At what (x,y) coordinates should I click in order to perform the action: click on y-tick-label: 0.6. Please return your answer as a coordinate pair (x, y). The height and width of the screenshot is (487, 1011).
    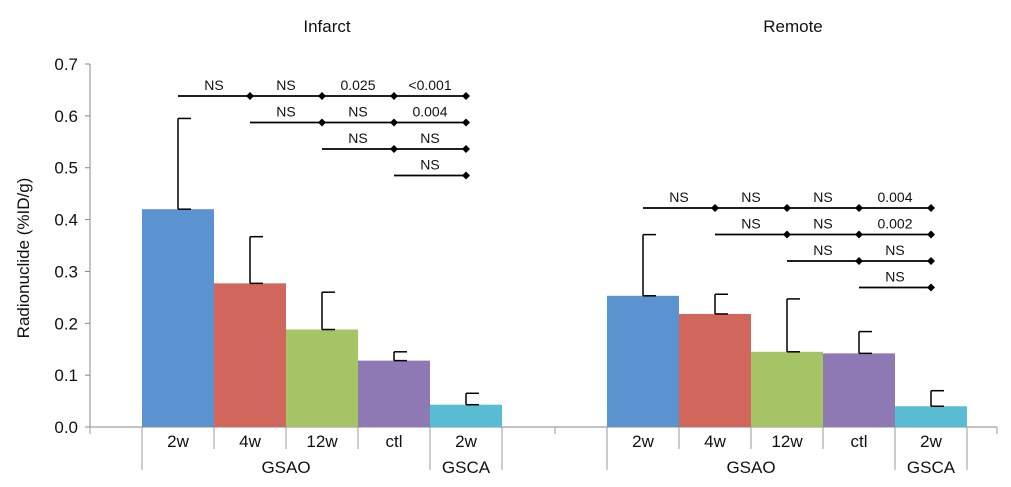
    Looking at the image, I should click on (66, 116).